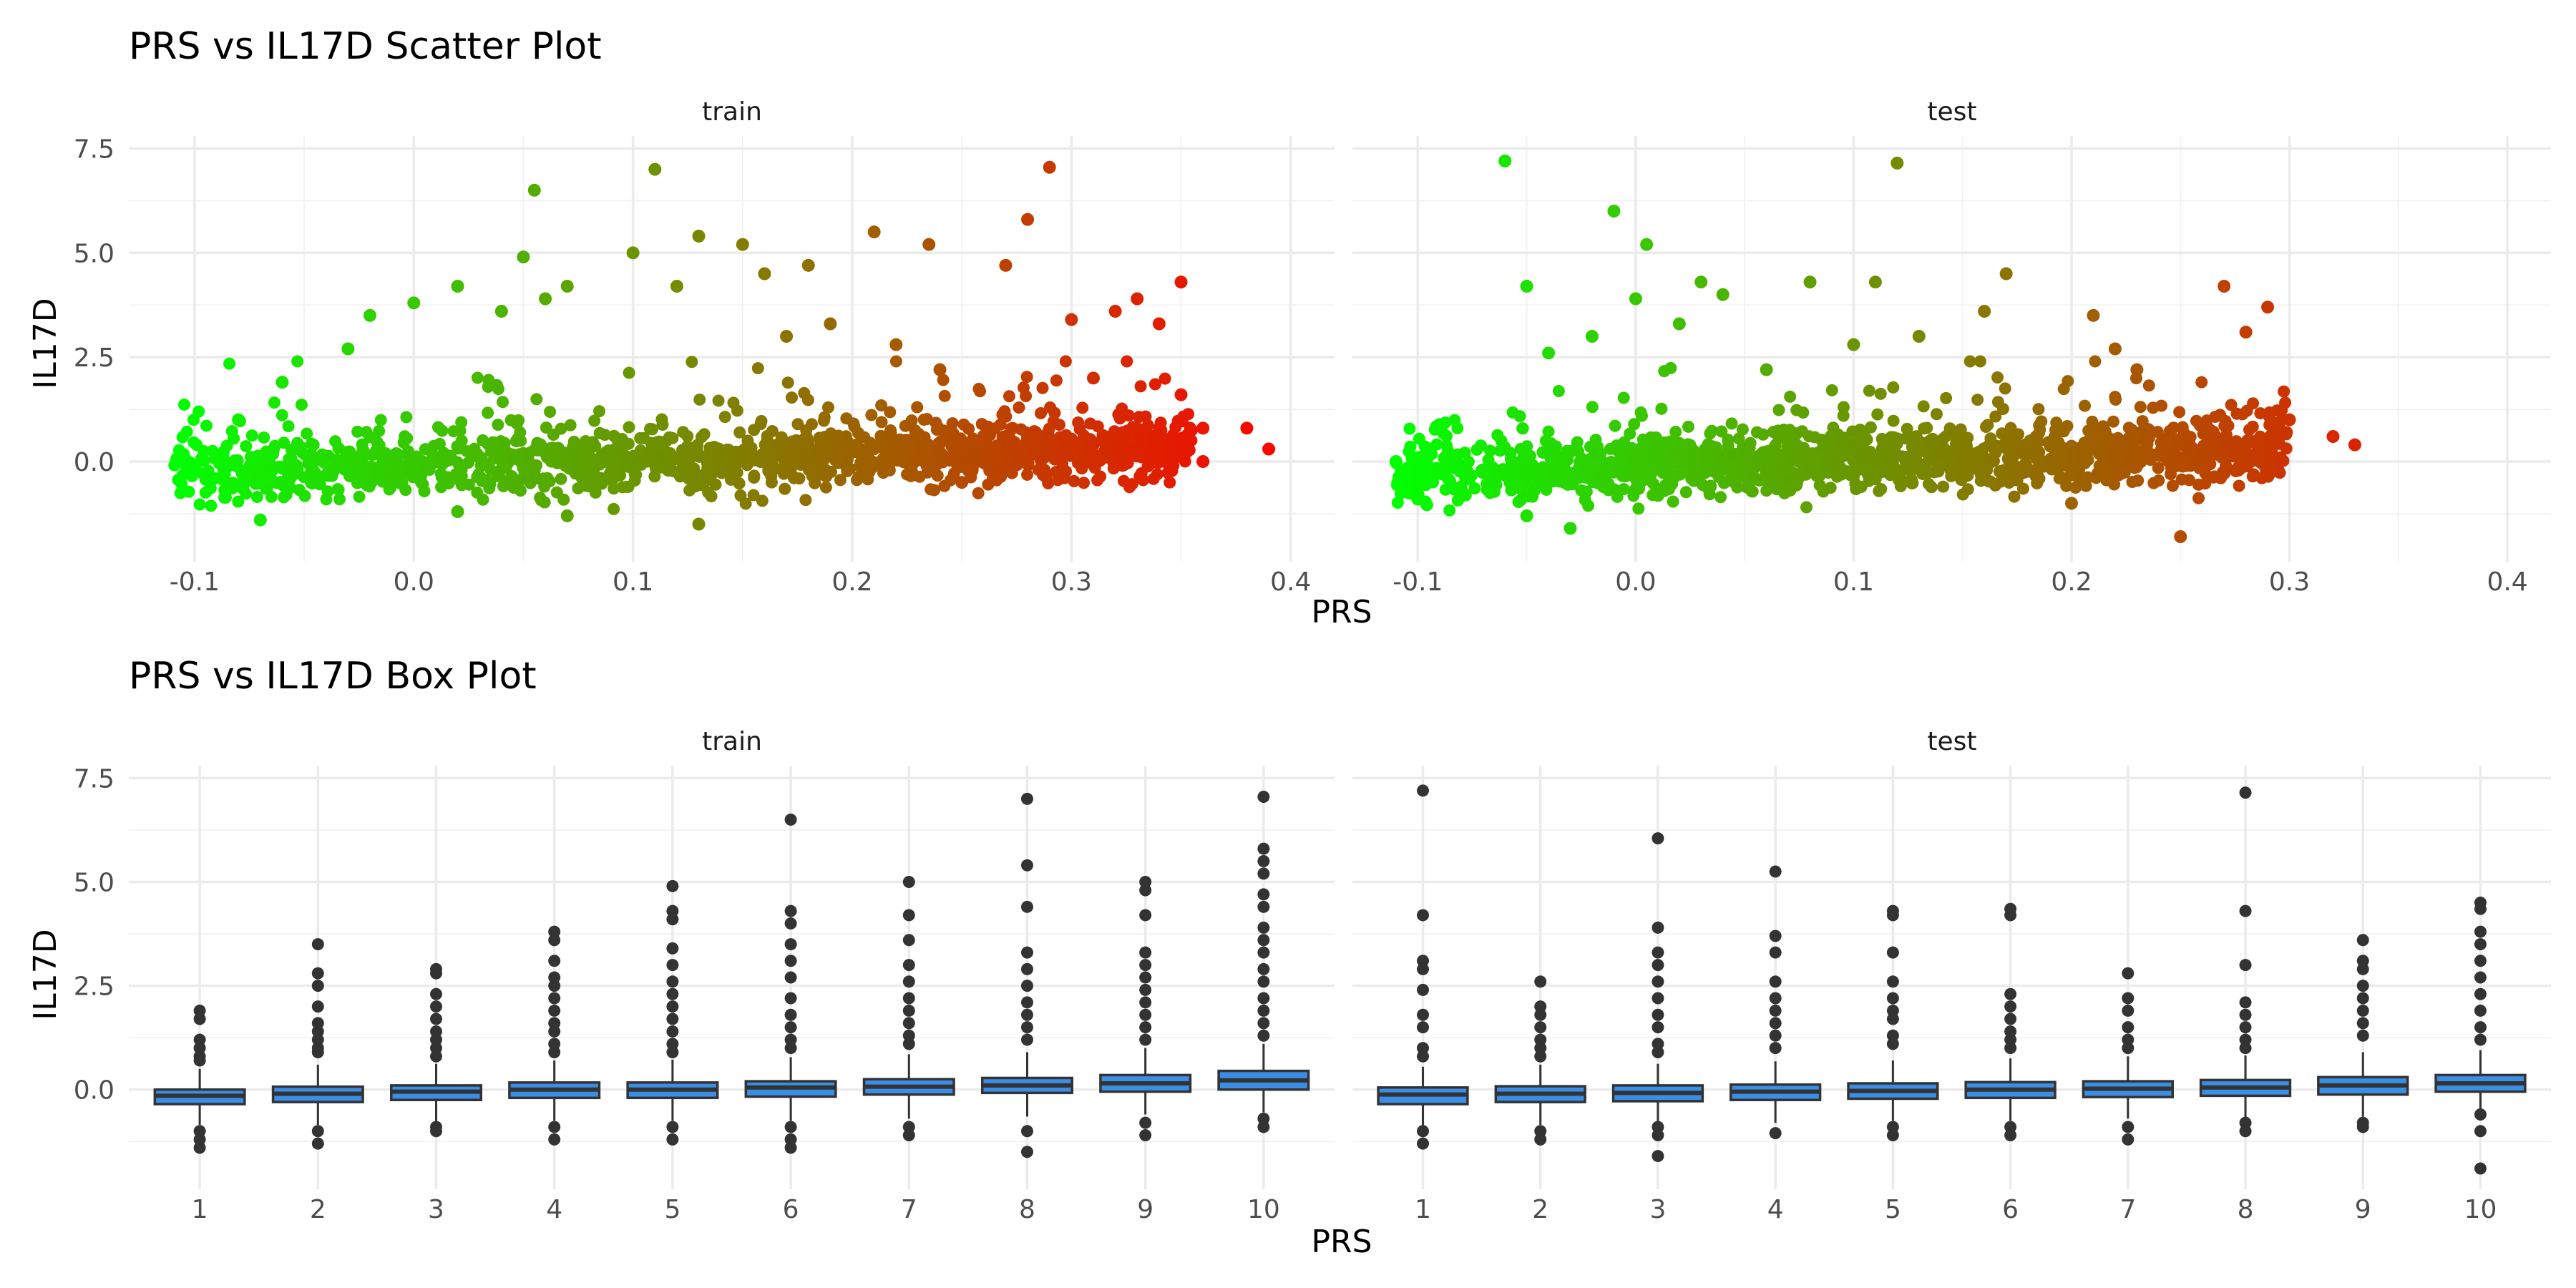  I want to click on box-x-tick-label: 9, so click(2363, 1209).